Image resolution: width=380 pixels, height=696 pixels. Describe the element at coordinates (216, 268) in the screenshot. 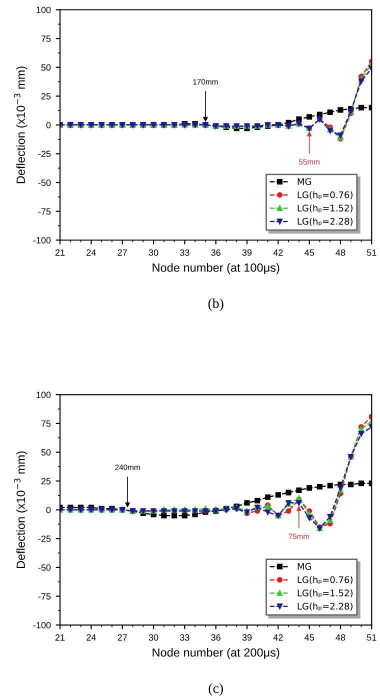

I see `x-axis-title: Node number (at 100μs)` at that location.